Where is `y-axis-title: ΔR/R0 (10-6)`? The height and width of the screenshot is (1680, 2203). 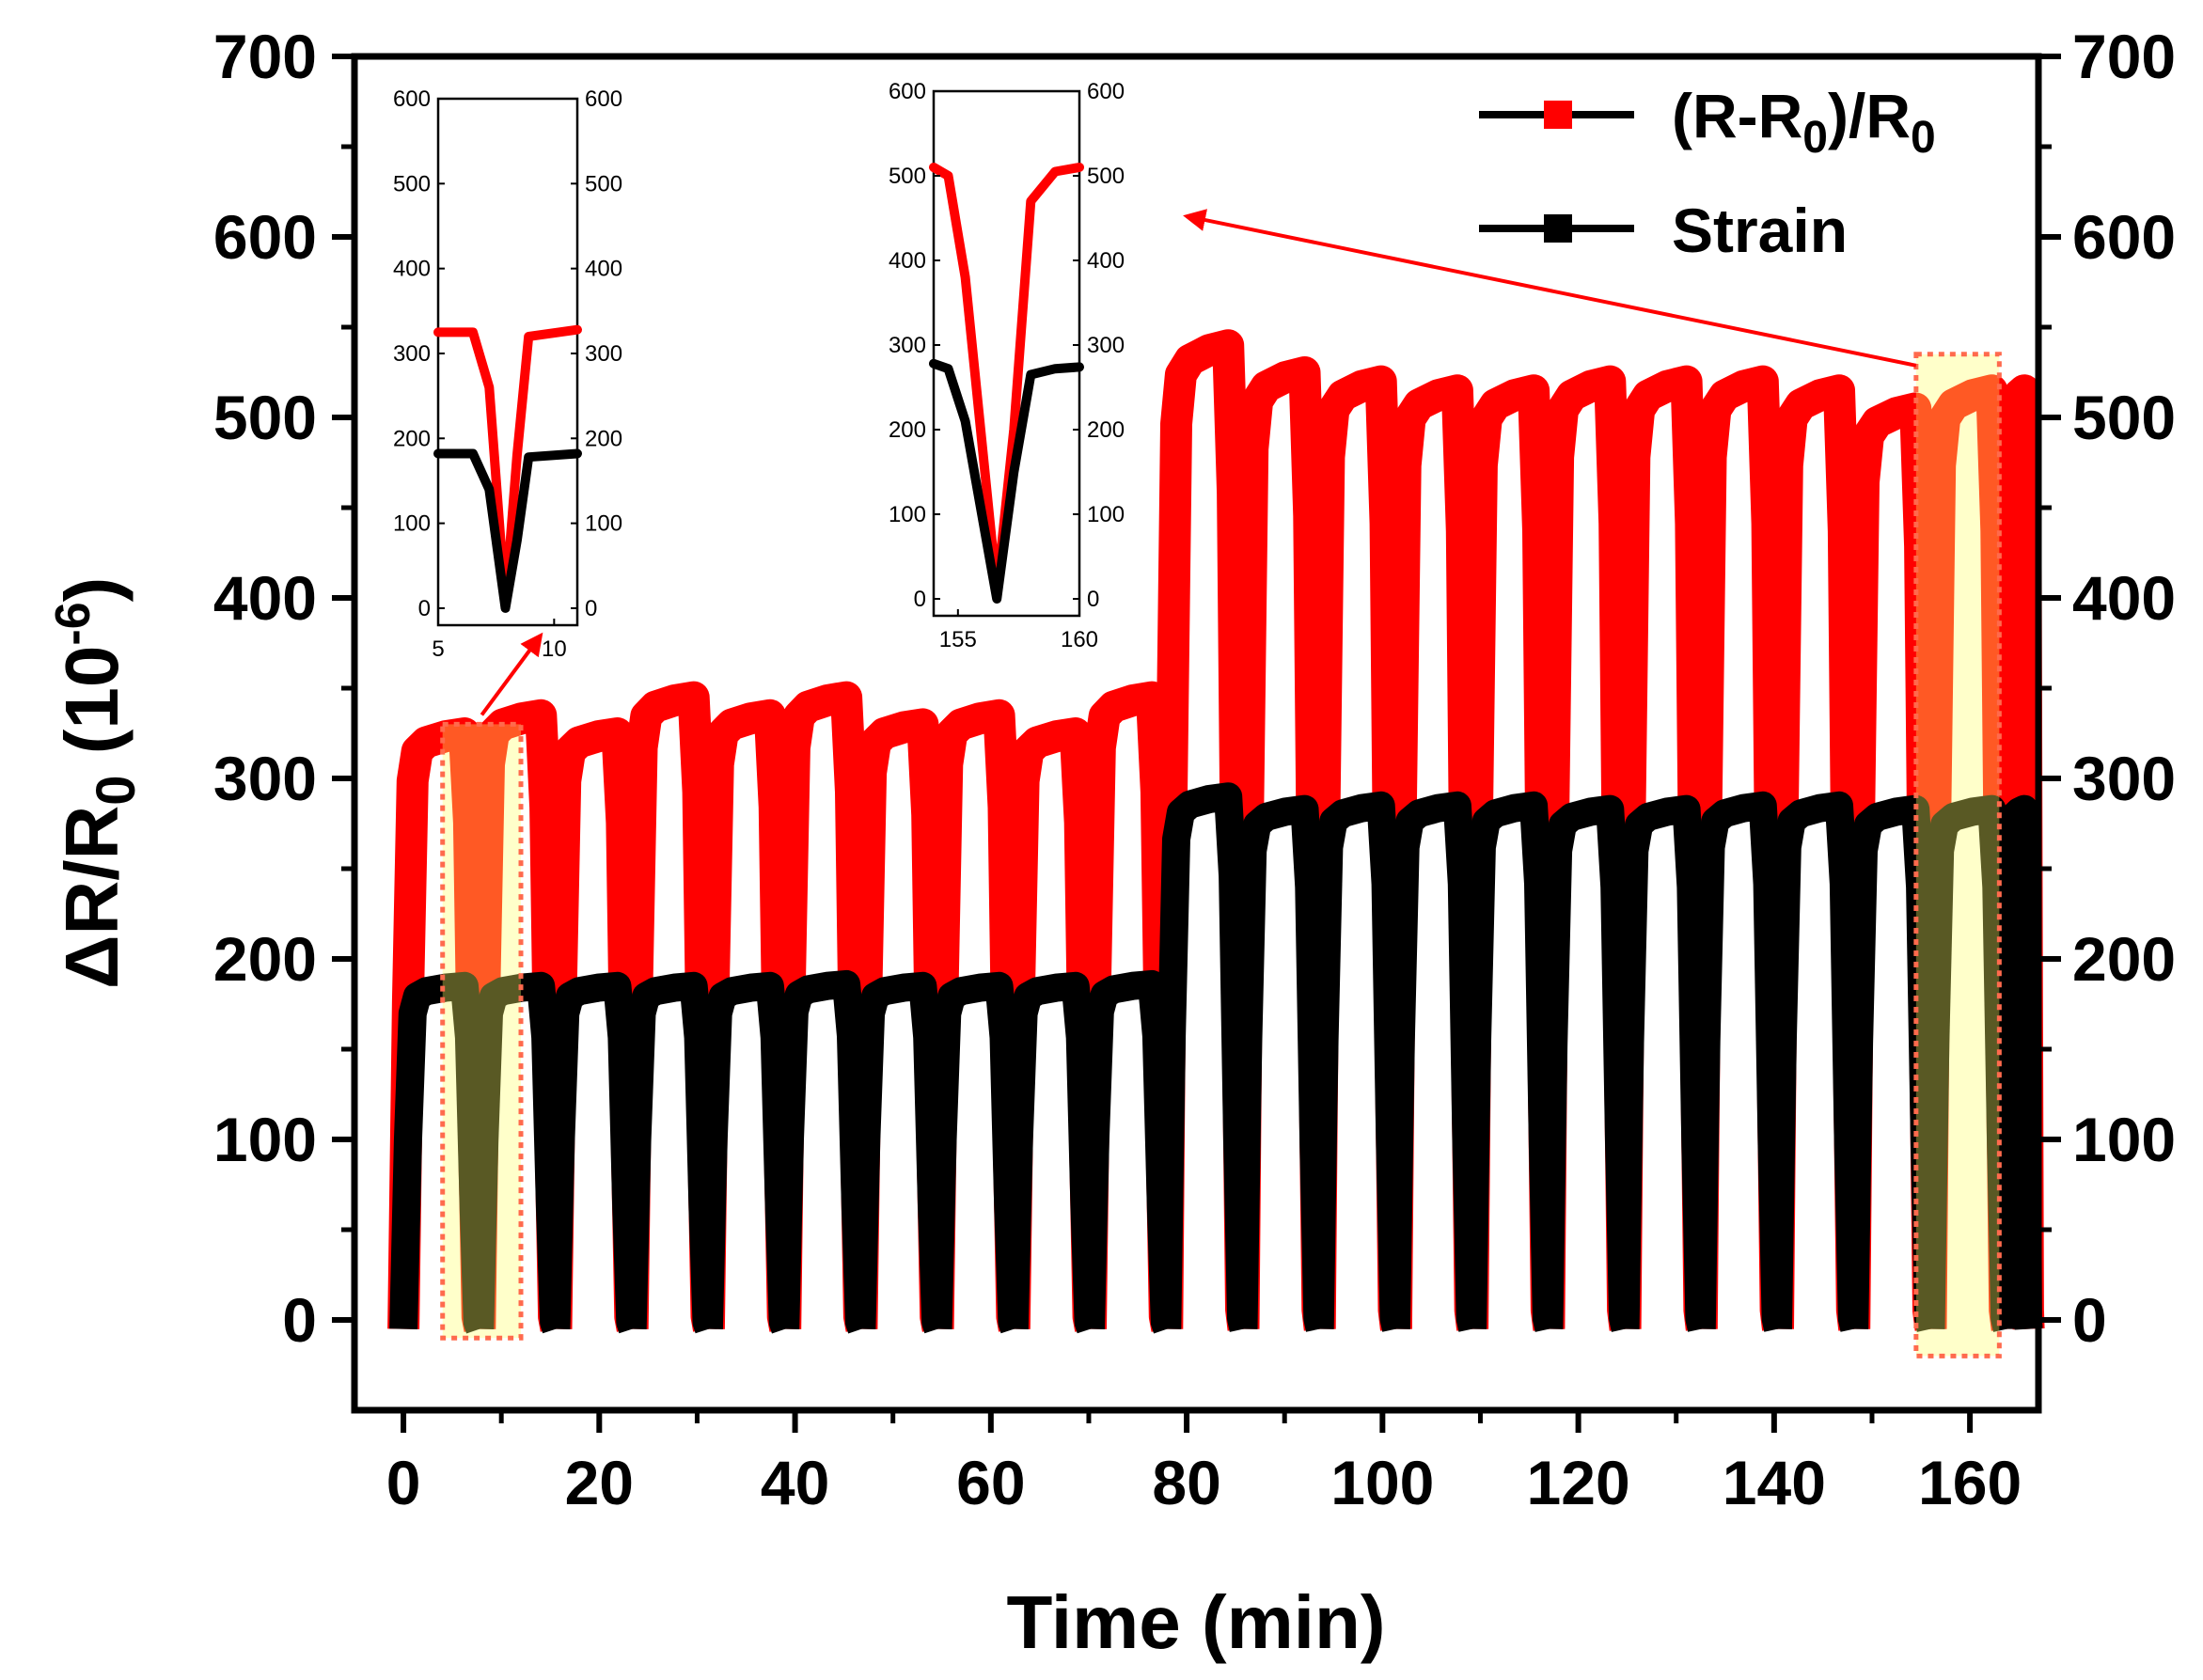 y-axis-title: ΔR/R0 (10-6) is located at coordinates (96, 783).